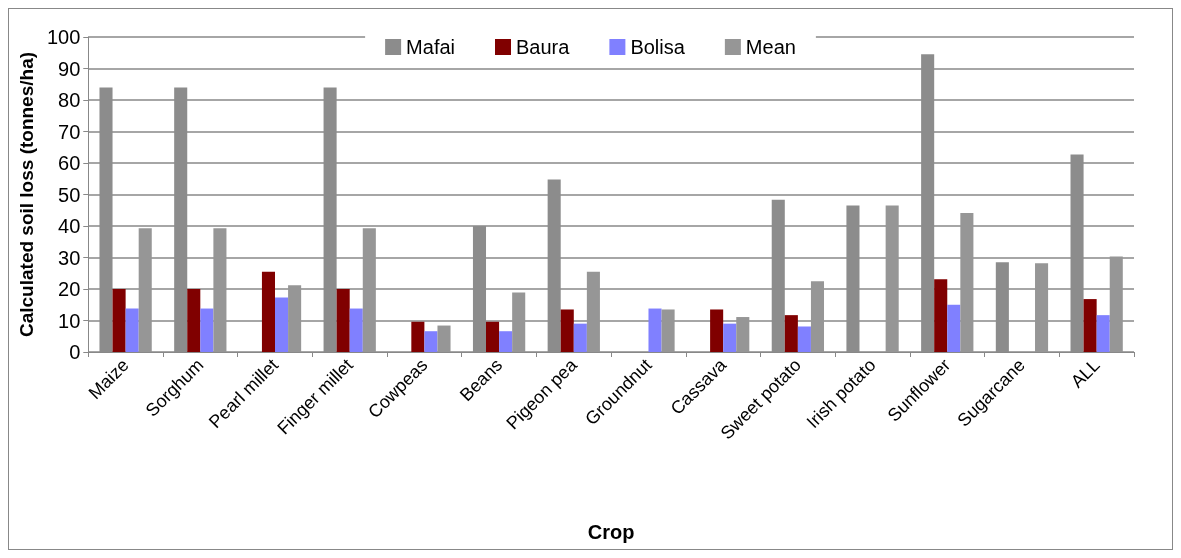 Image resolution: width=1181 pixels, height=558 pixels. I want to click on y-tick-label: 20, so click(69, 289).